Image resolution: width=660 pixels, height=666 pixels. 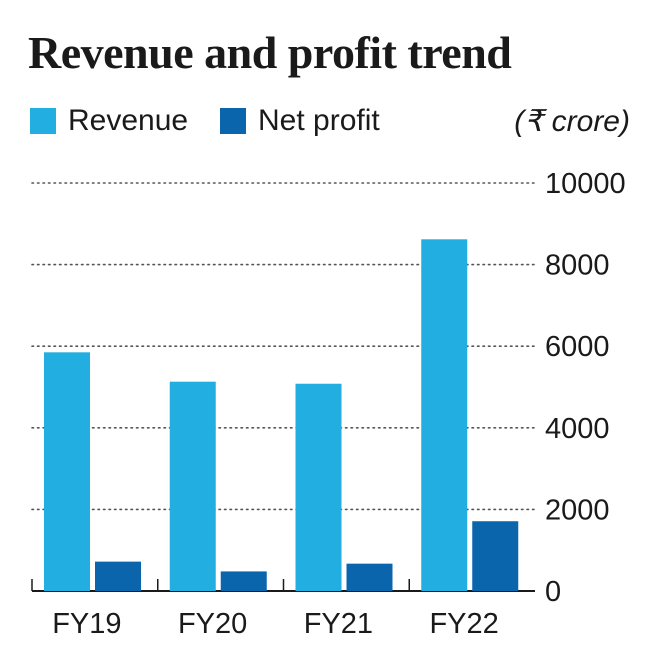 What do you see at coordinates (577, 347) in the screenshot?
I see `y-tick-label: 6000` at bounding box center [577, 347].